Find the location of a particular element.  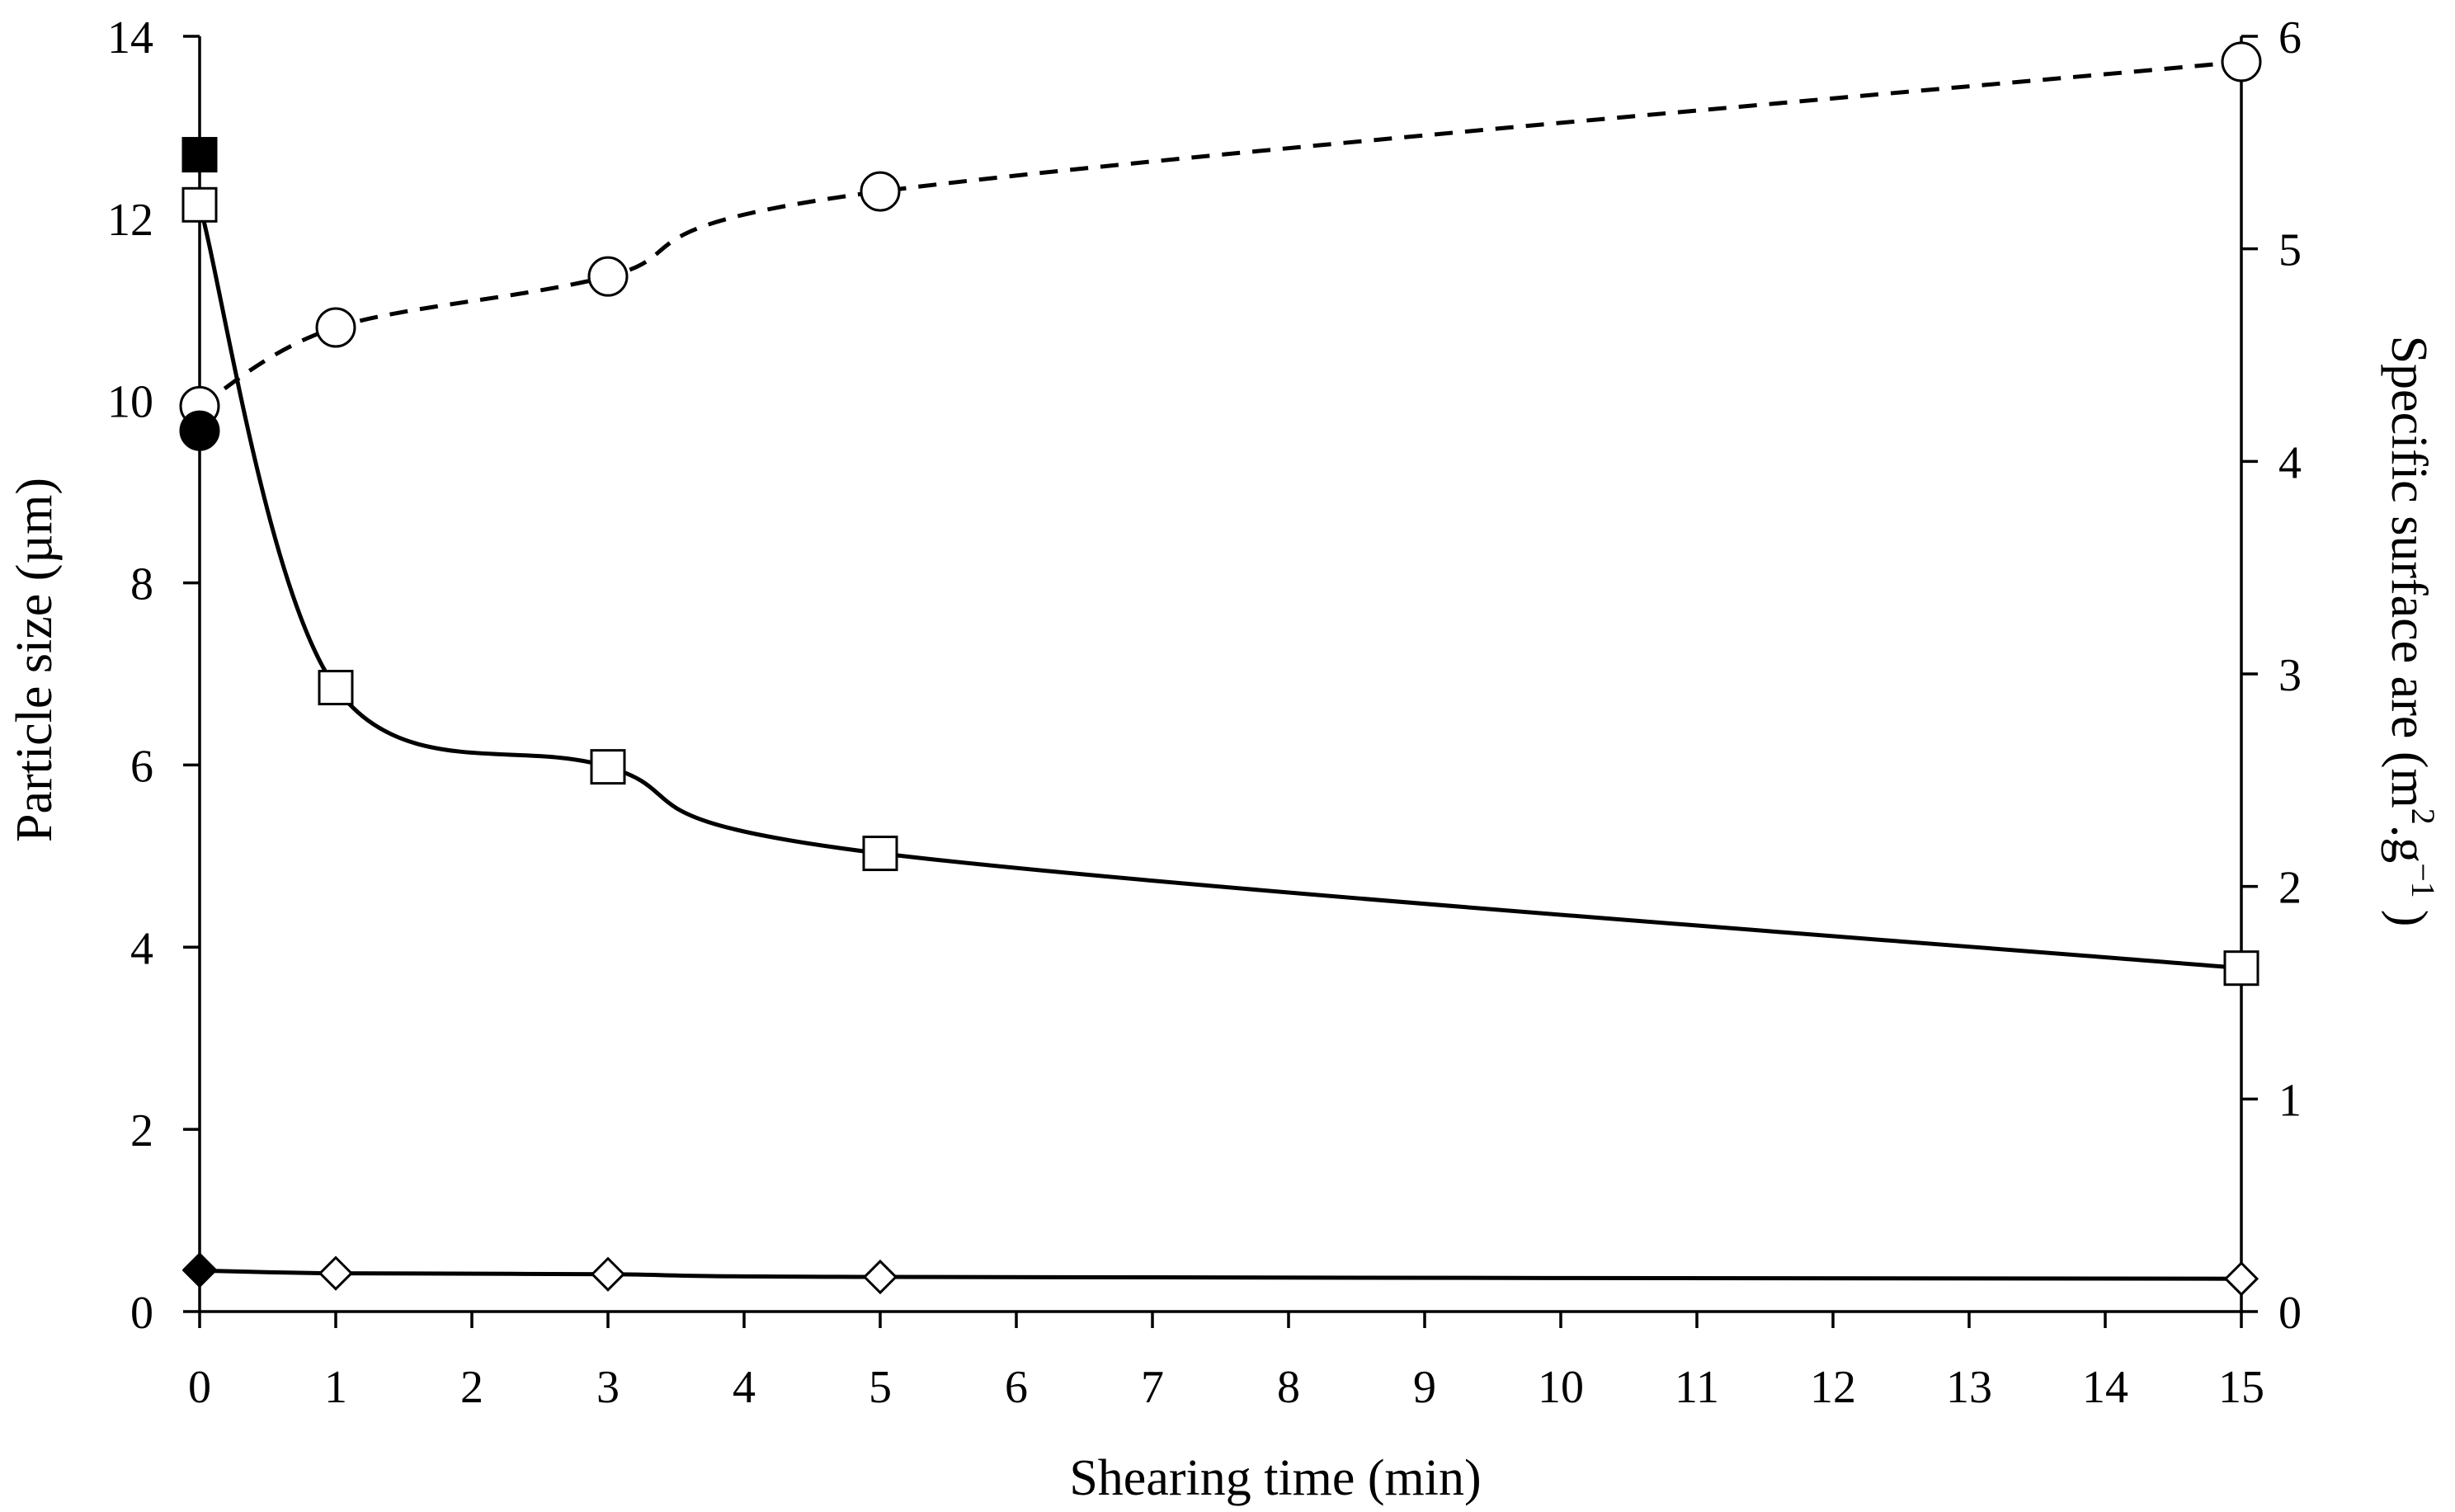

x-tick-label: 13 is located at coordinates (1969, 1387).